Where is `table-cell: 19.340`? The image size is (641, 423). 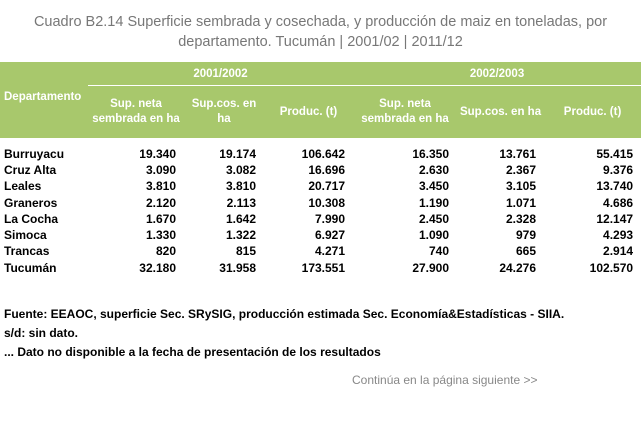
table-cell: 19.340 is located at coordinates (157, 153).